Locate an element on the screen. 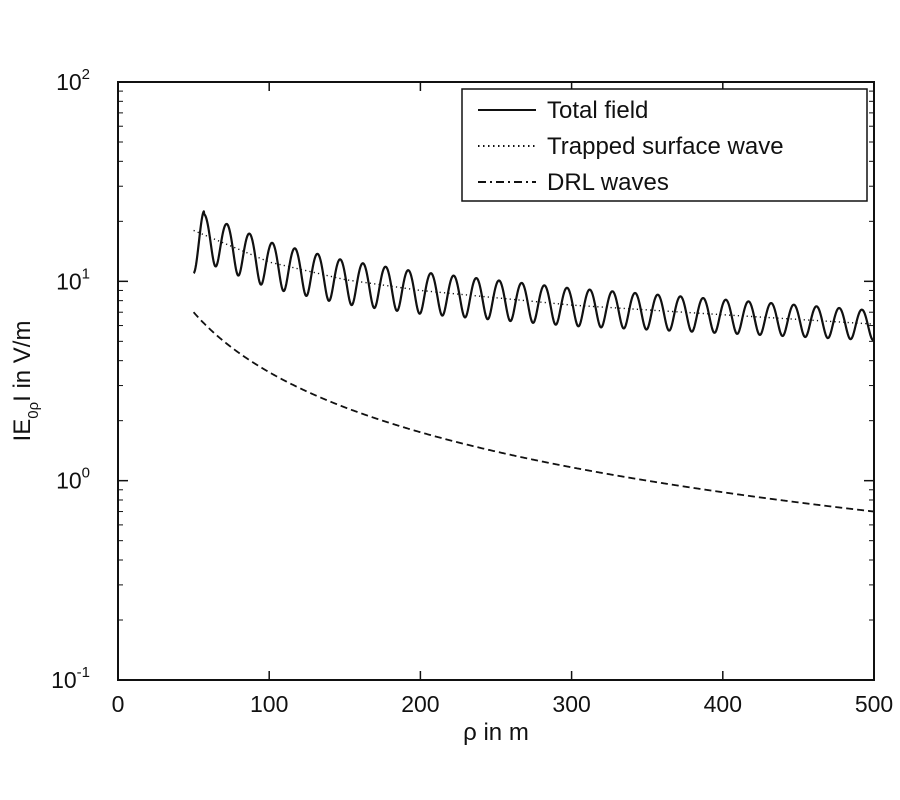 The image size is (900, 800). x-tick-label: 200 is located at coordinates (420, 704).